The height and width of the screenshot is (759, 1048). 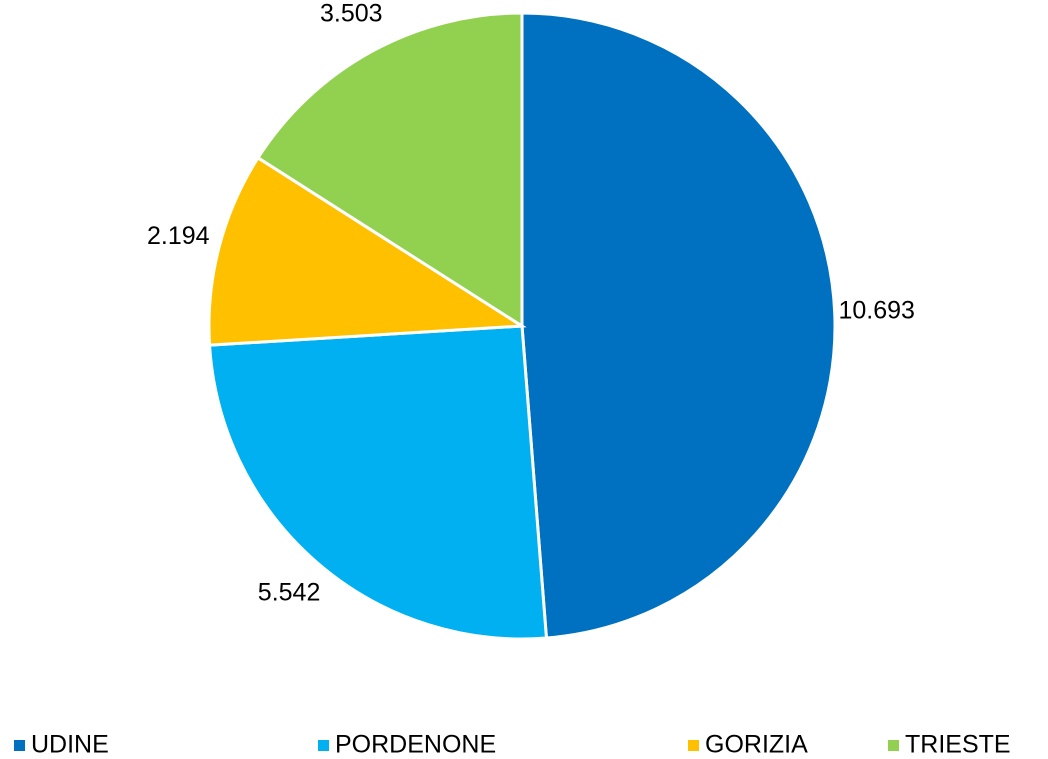 What do you see at coordinates (876, 311) in the screenshot?
I see `data-label: 10.693` at bounding box center [876, 311].